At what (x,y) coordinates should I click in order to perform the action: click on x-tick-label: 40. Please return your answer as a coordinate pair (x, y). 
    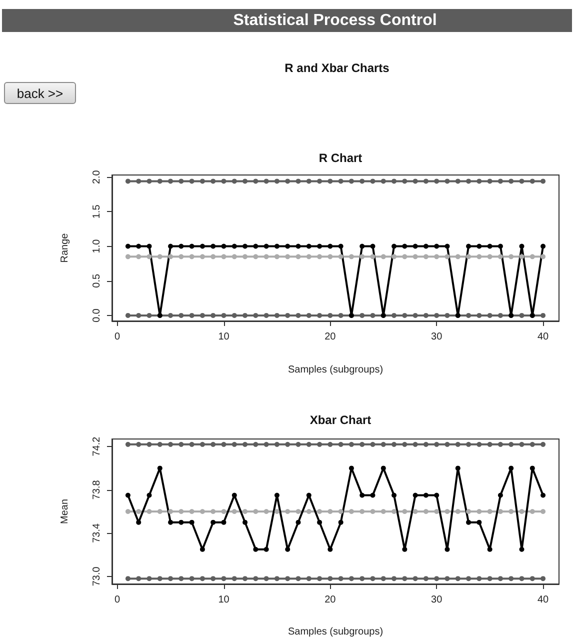
    Looking at the image, I should click on (543, 337).